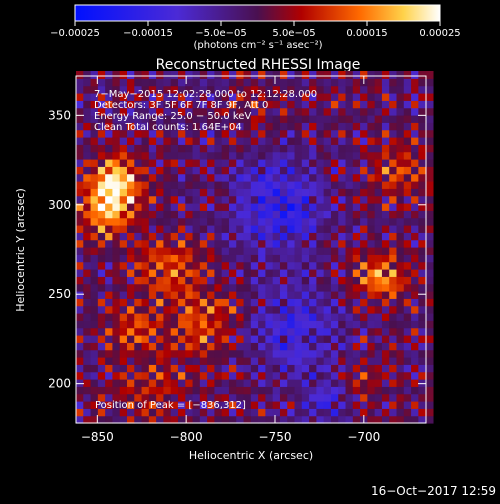  Describe the element at coordinates (251, 455) in the screenshot. I see `x-axis-label: Heliocentric X (arcsec)` at that location.